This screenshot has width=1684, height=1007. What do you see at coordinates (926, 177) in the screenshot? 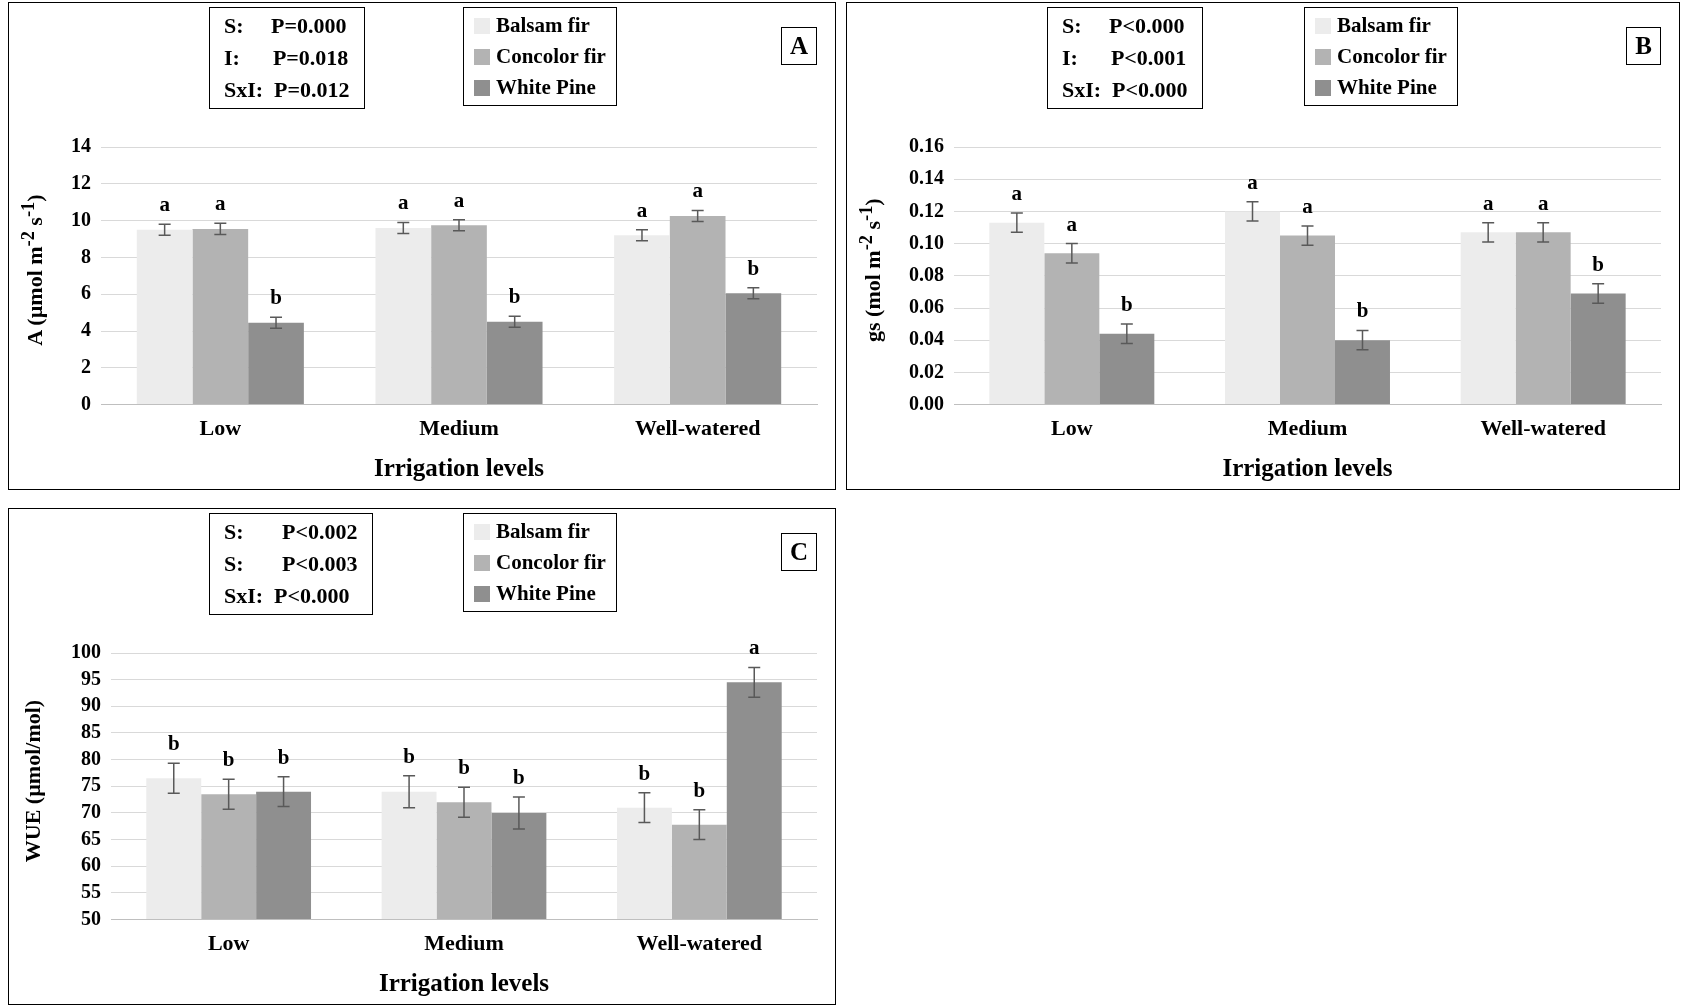
I see `y-tick-label: 0.14` at bounding box center [926, 177].